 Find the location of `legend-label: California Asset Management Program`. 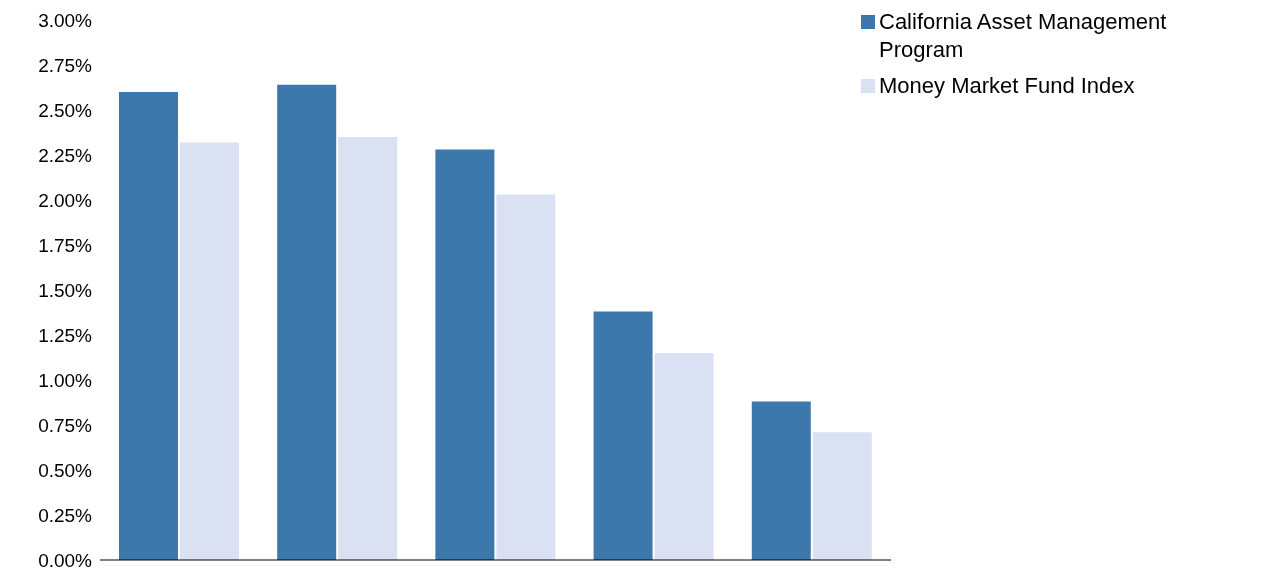

legend-label: California Asset Management Program is located at coordinates (1023, 36).